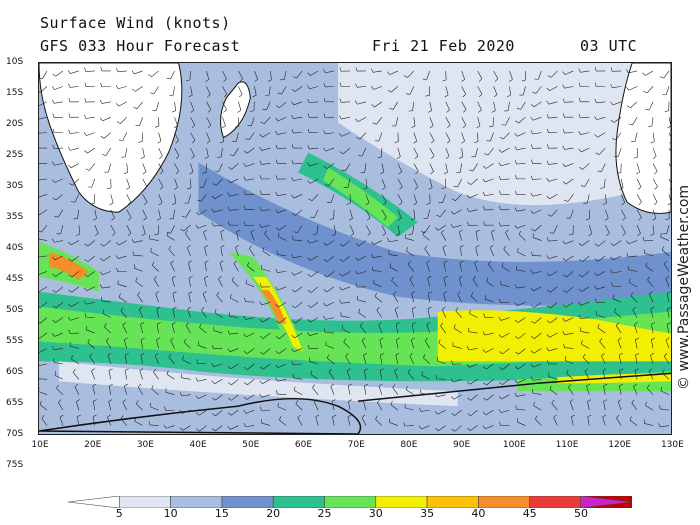 This screenshot has height=525, width=700. I want to click on forecast-time: 03 UTC, so click(609, 46).